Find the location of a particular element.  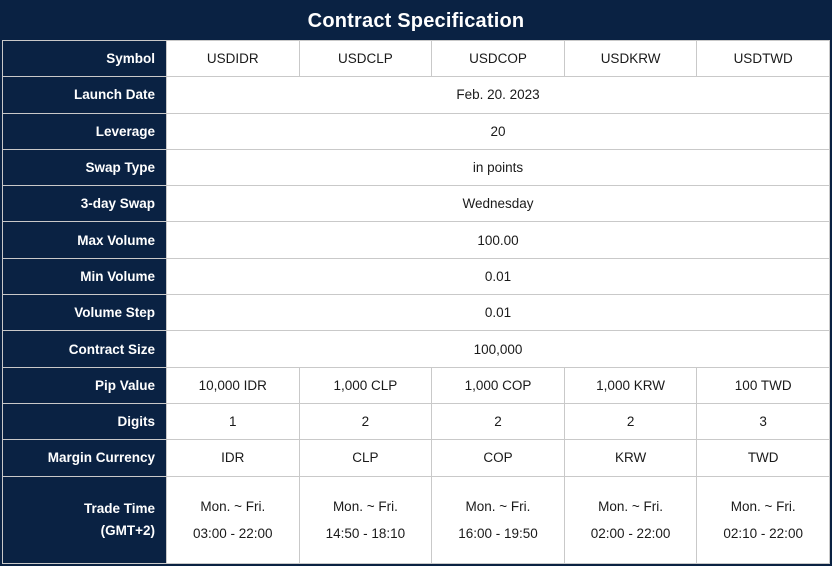

digits-cell-usdkrw: 2 is located at coordinates (630, 421).